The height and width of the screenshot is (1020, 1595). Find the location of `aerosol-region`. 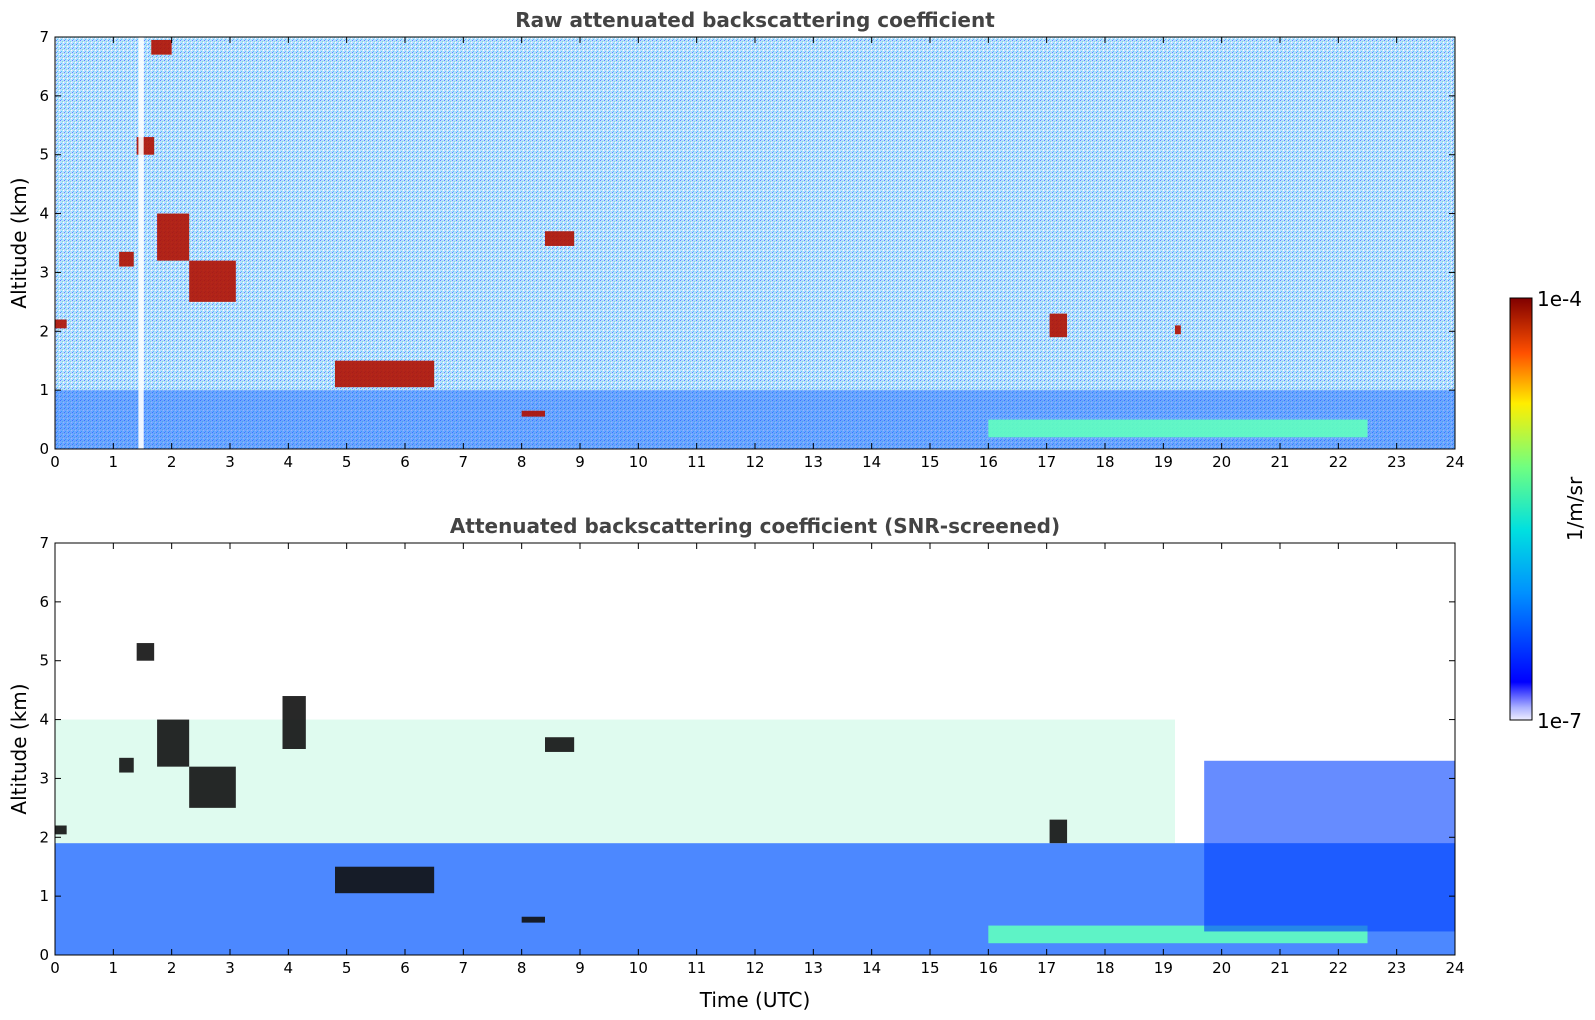

aerosol-region is located at coordinates (615, 781).